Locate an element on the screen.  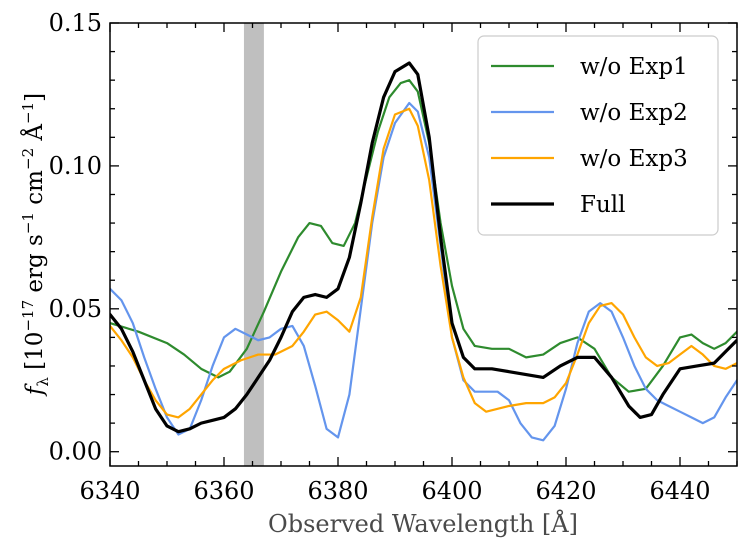
y-axis-label: fλ [10−17 erg s−1 cm−2 Å−1] is located at coordinates (35, 245).